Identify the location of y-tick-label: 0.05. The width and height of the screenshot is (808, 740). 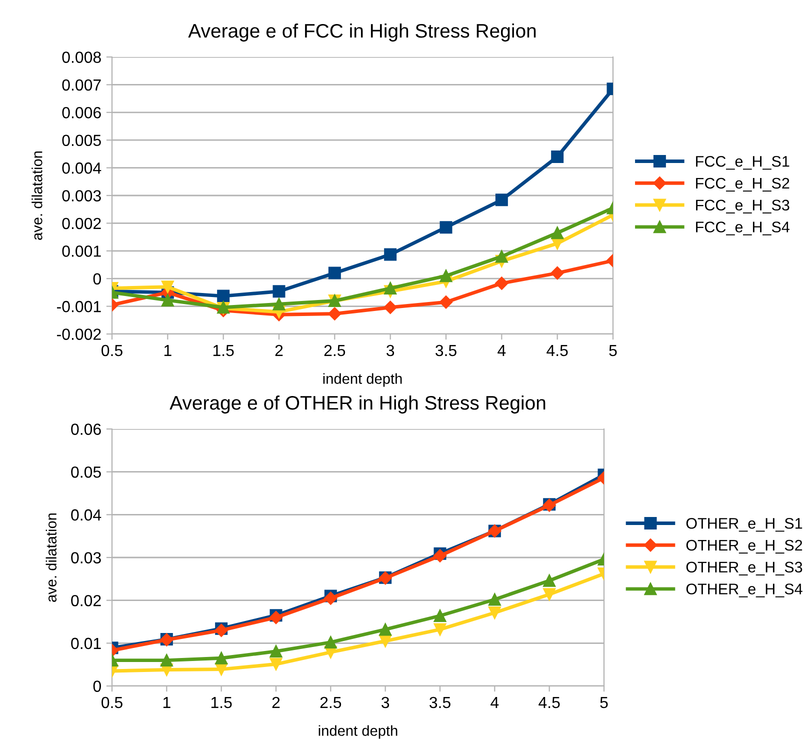
(86, 472).